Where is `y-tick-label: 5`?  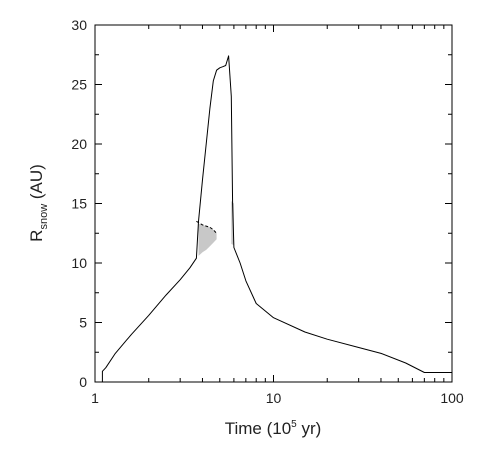 y-tick-label: 5 is located at coordinates (83, 323).